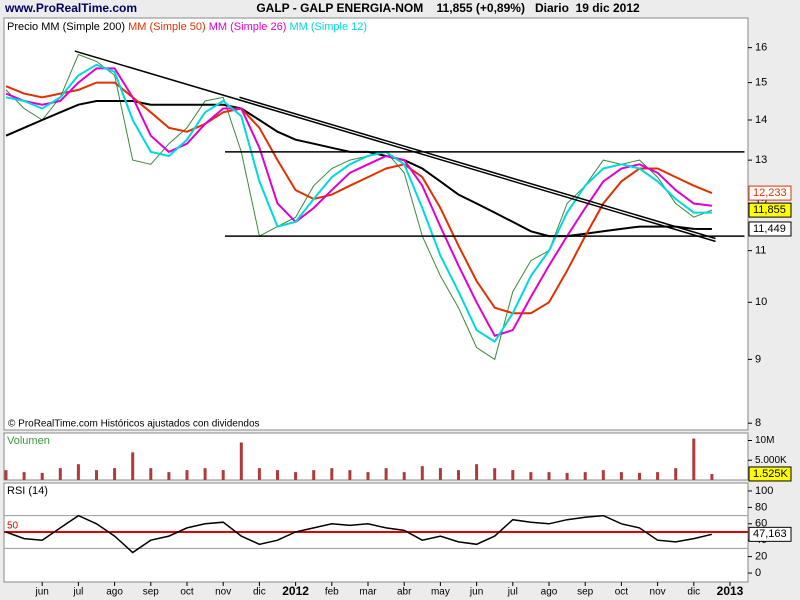 This screenshot has width=800, height=600. Describe the element at coordinates (70, 8) in the screenshot. I see `site: www.ProRealTime.com` at that location.